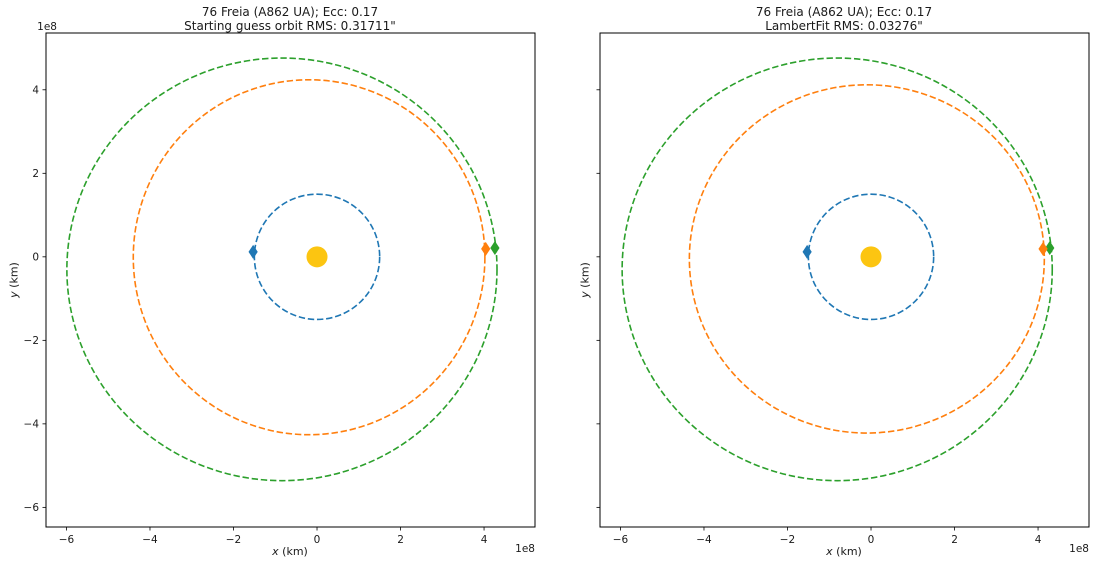 The image size is (1097, 568). I want to click on left-y-offset-label: 1e8, so click(47, 27).